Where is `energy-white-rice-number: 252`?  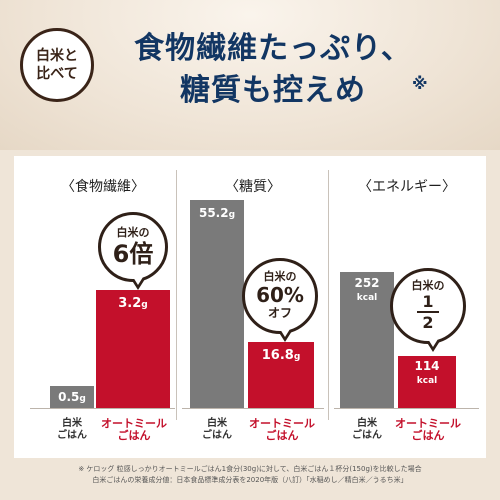 energy-white-rice-number: 252 is located at coordinates (367, 283).